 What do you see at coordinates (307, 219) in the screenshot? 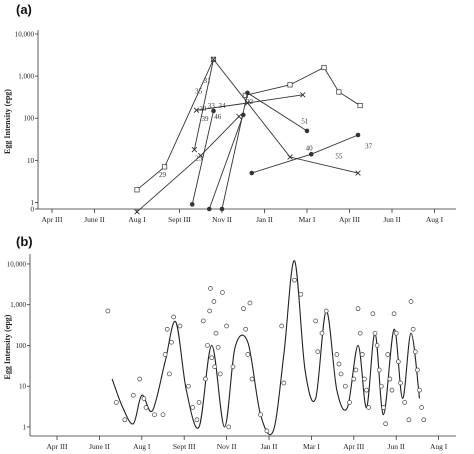
I see `x-tick-label: Mar I` at bounding box center [307, 219].